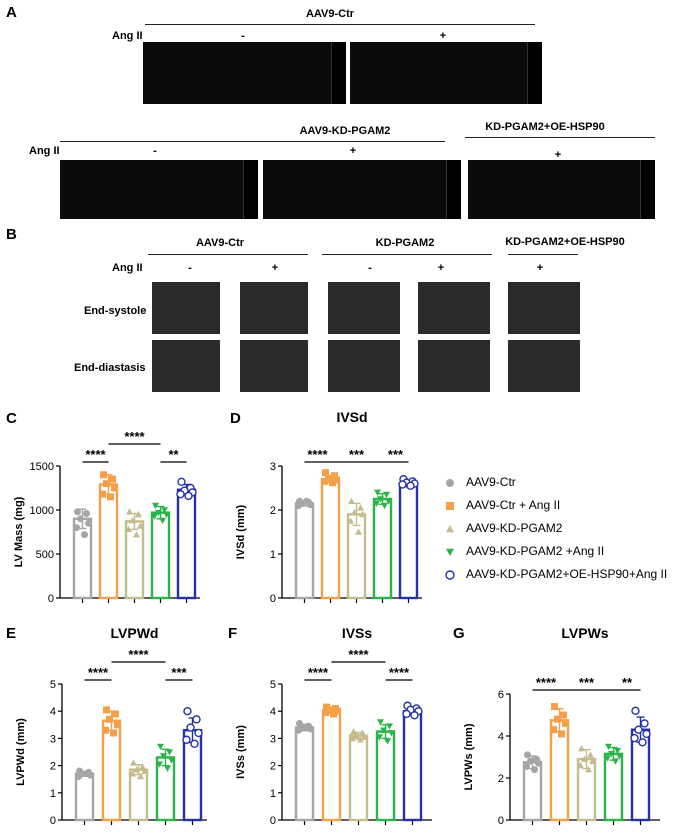 This screenshot has width=679, height=833. Describe the element at coordinates (469, 756) in the screenshot. I see `y-axis-label: LVPWs (mm)` at that location.